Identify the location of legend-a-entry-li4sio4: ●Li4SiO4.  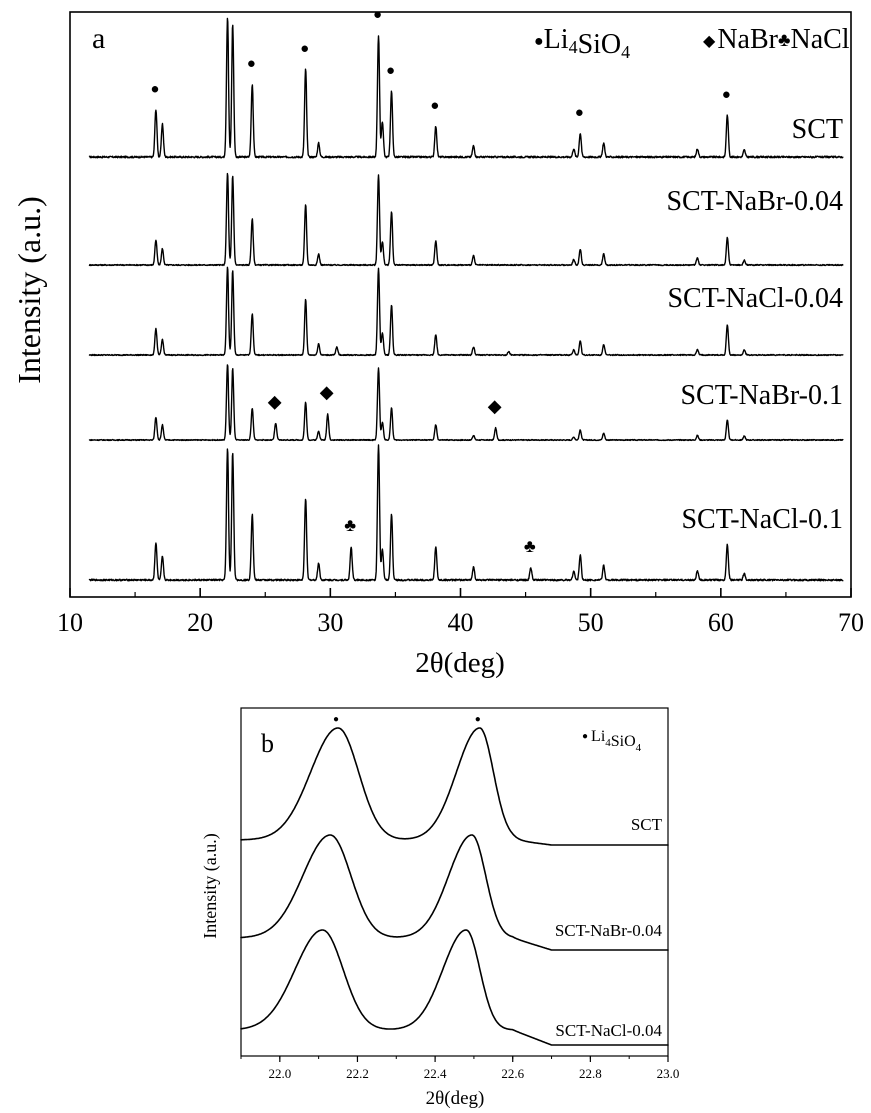
(582, 43).